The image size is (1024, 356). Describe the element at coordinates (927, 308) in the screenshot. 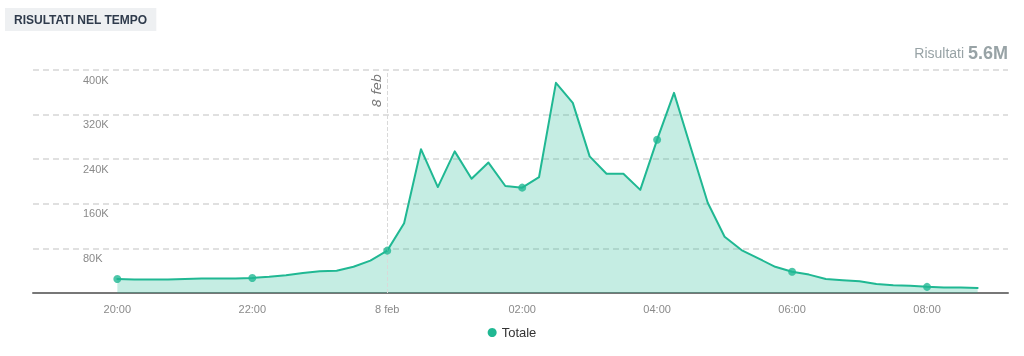

I see `x-tick-label: 08:00` at that location.